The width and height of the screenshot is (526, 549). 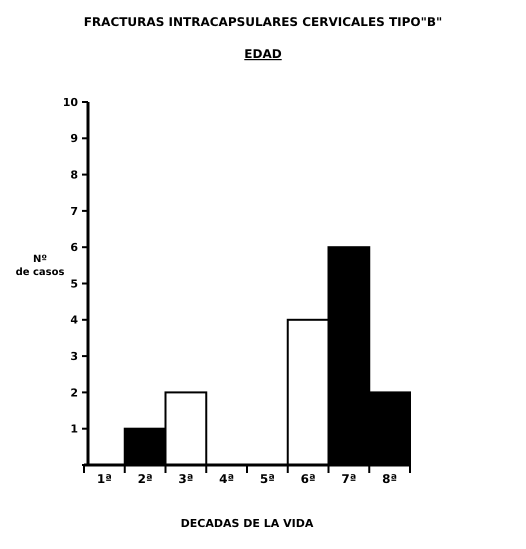 What do you see at coordinates (74, 320) in the screenshot?
I see `y-tick-label: 4` at bounding box center [74, 320].